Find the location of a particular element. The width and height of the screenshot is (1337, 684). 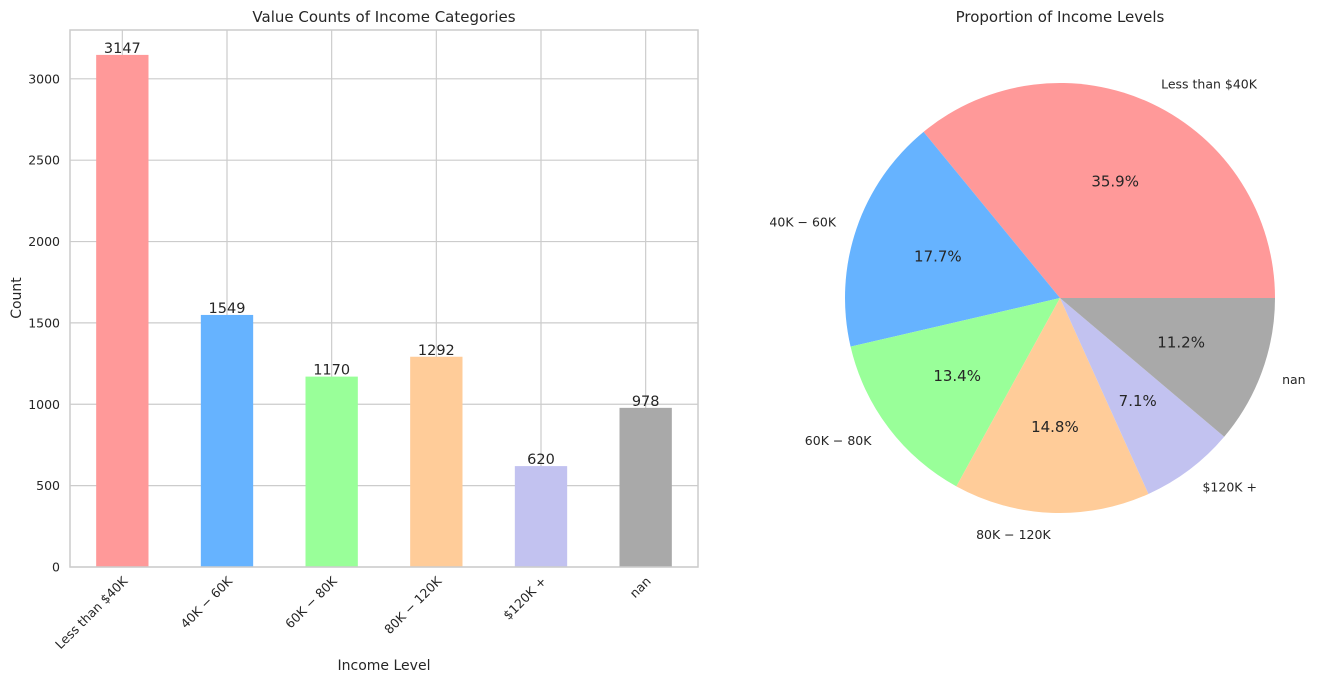

pie-percent-label: 7.1% is located at coordinates (1138, 401).